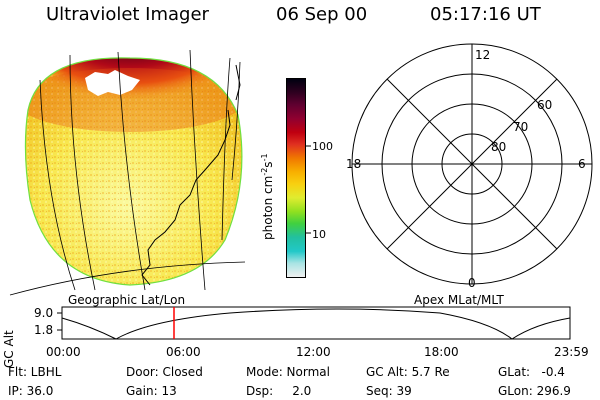  What do you see at coordinates (545, 105) in the screenshot?
I see `lat-label-60: 60` at bounding box center [545, 105].